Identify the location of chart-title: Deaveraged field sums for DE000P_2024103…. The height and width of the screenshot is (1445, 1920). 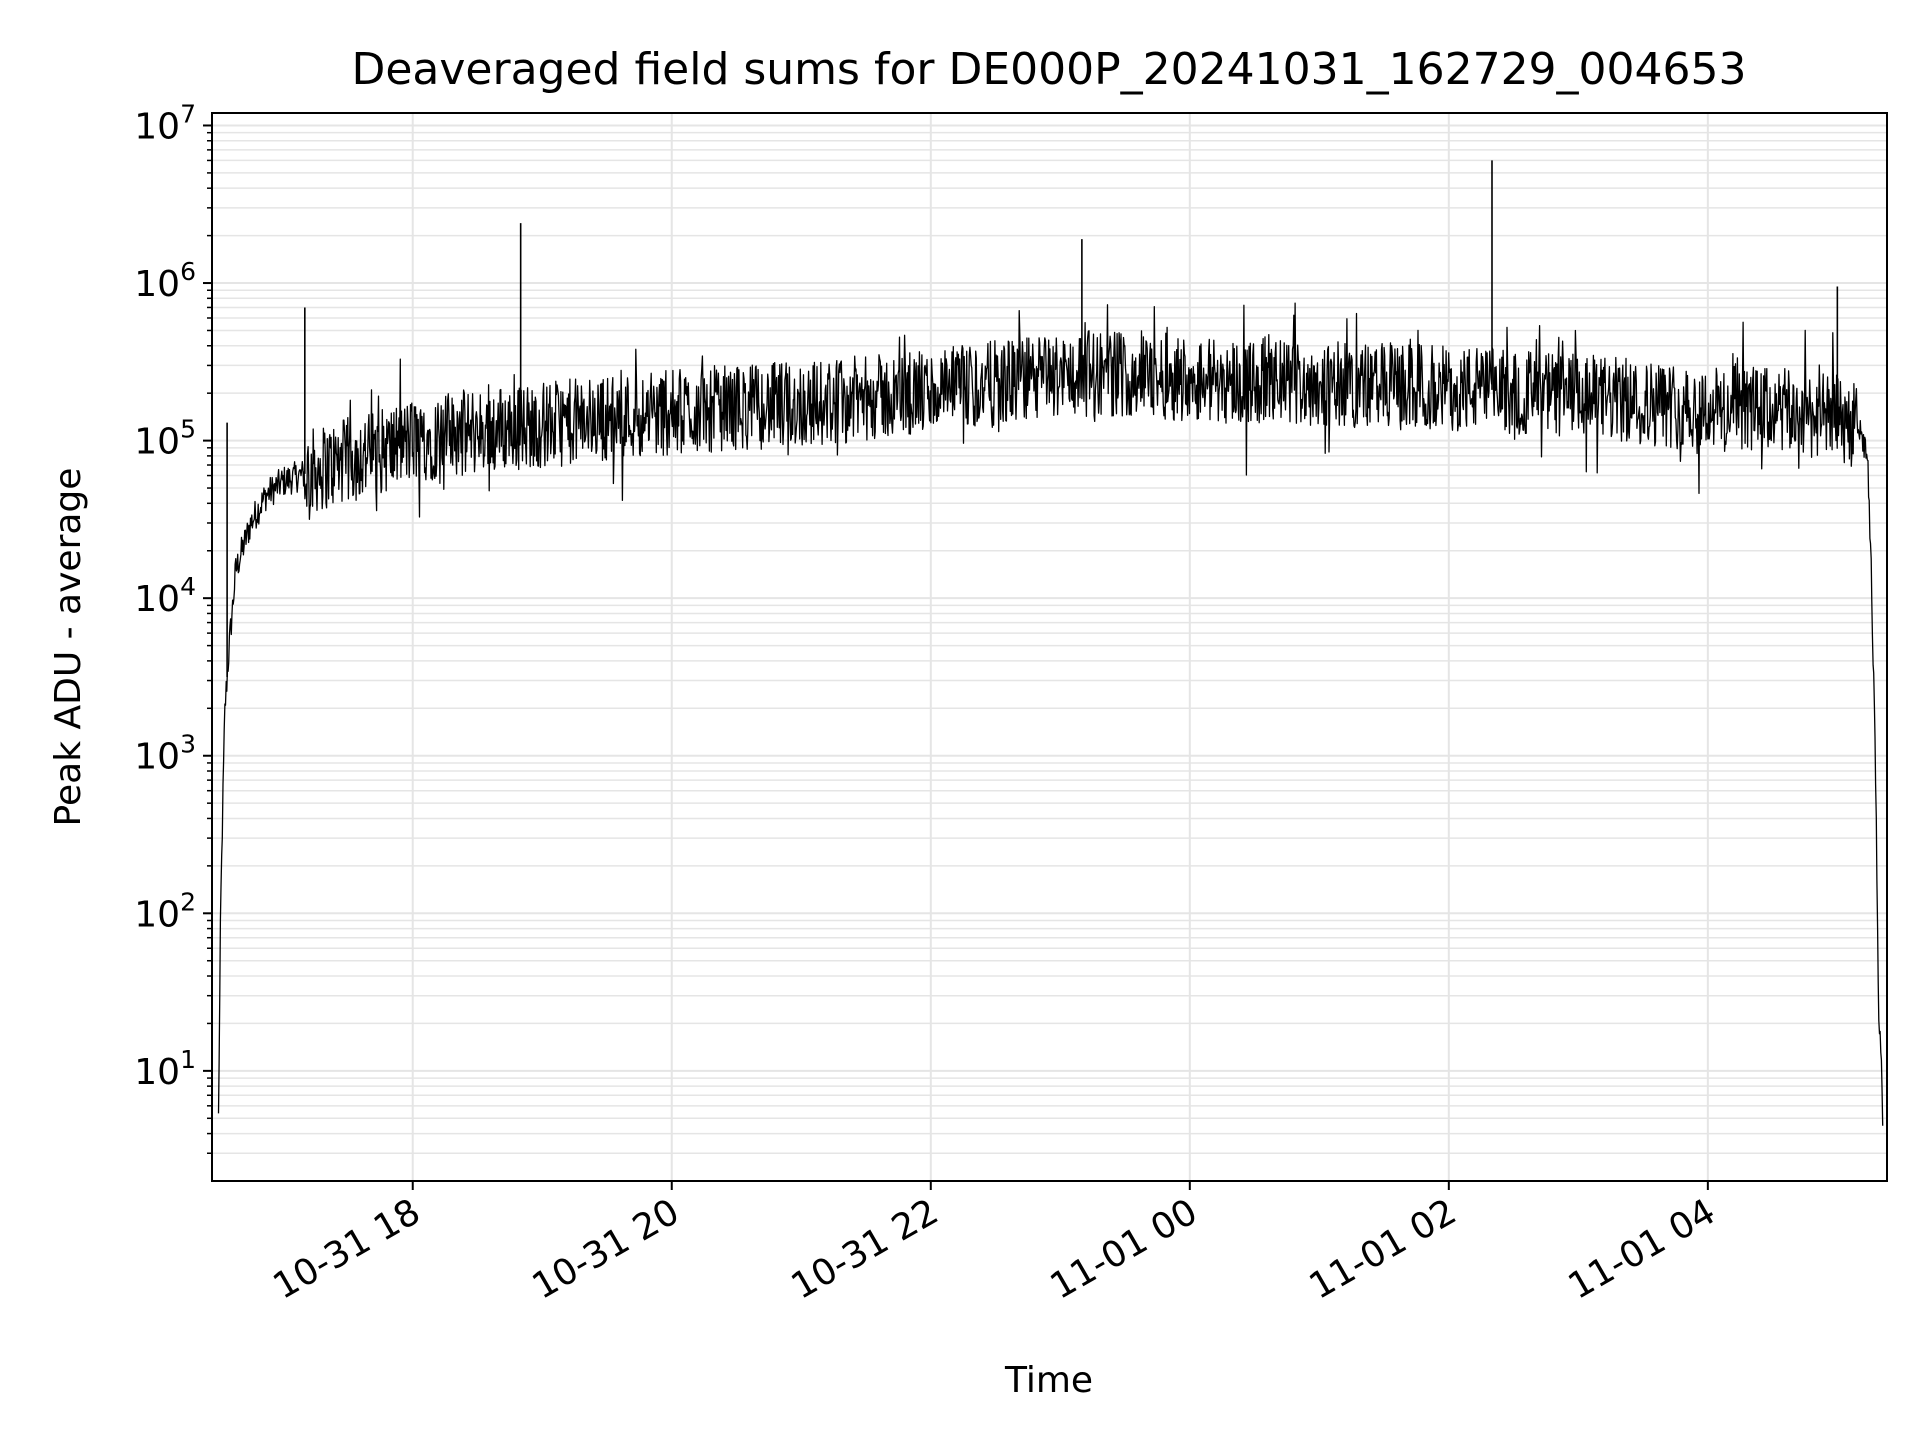
(1048, 69).